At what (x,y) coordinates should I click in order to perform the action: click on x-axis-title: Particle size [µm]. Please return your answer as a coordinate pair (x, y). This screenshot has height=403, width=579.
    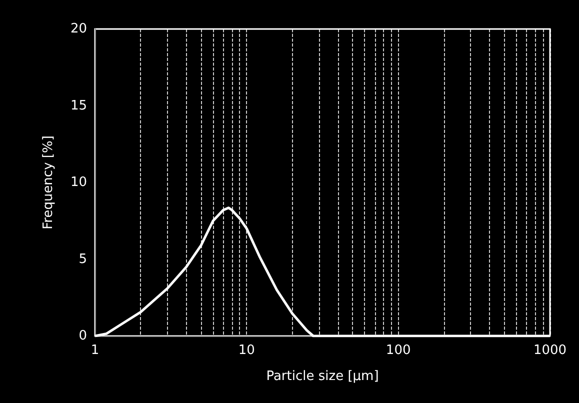
    Looking at the image, I should click on (322, 376).